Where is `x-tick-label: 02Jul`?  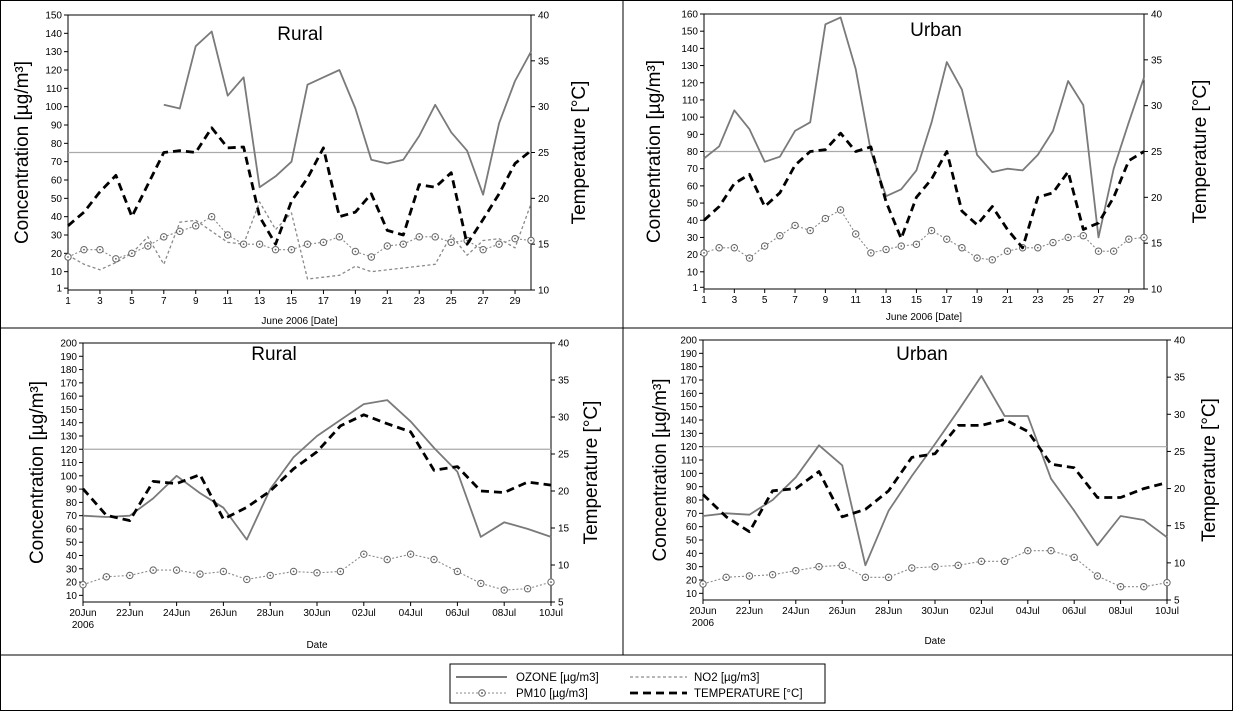
x-tick-label: 02Jul is located at coordinates (981, 611).